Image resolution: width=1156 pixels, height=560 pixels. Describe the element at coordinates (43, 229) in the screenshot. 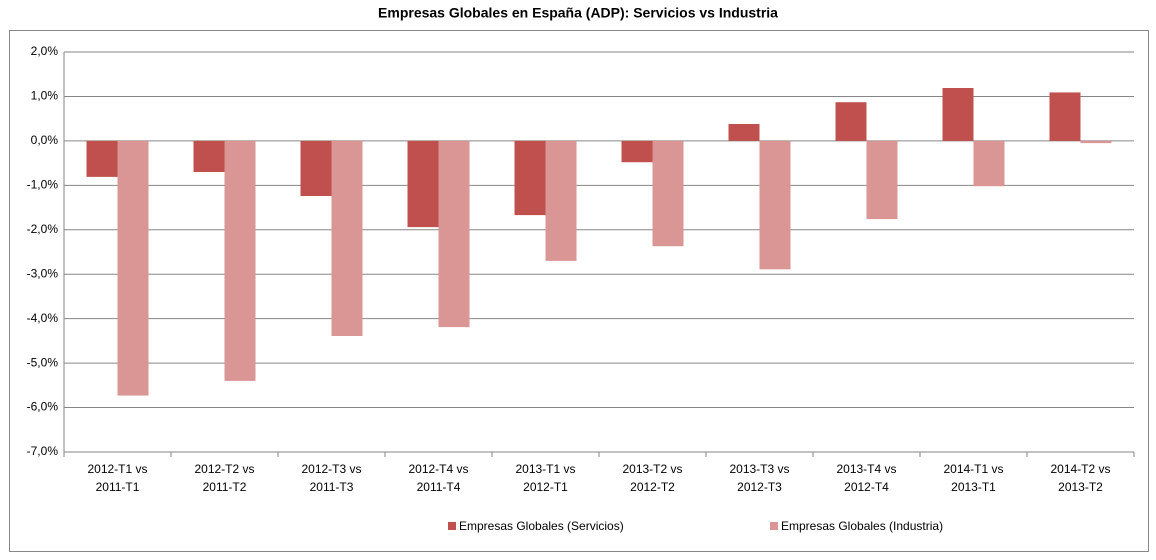

I see `y-tick-label: -2,0%` at that location.